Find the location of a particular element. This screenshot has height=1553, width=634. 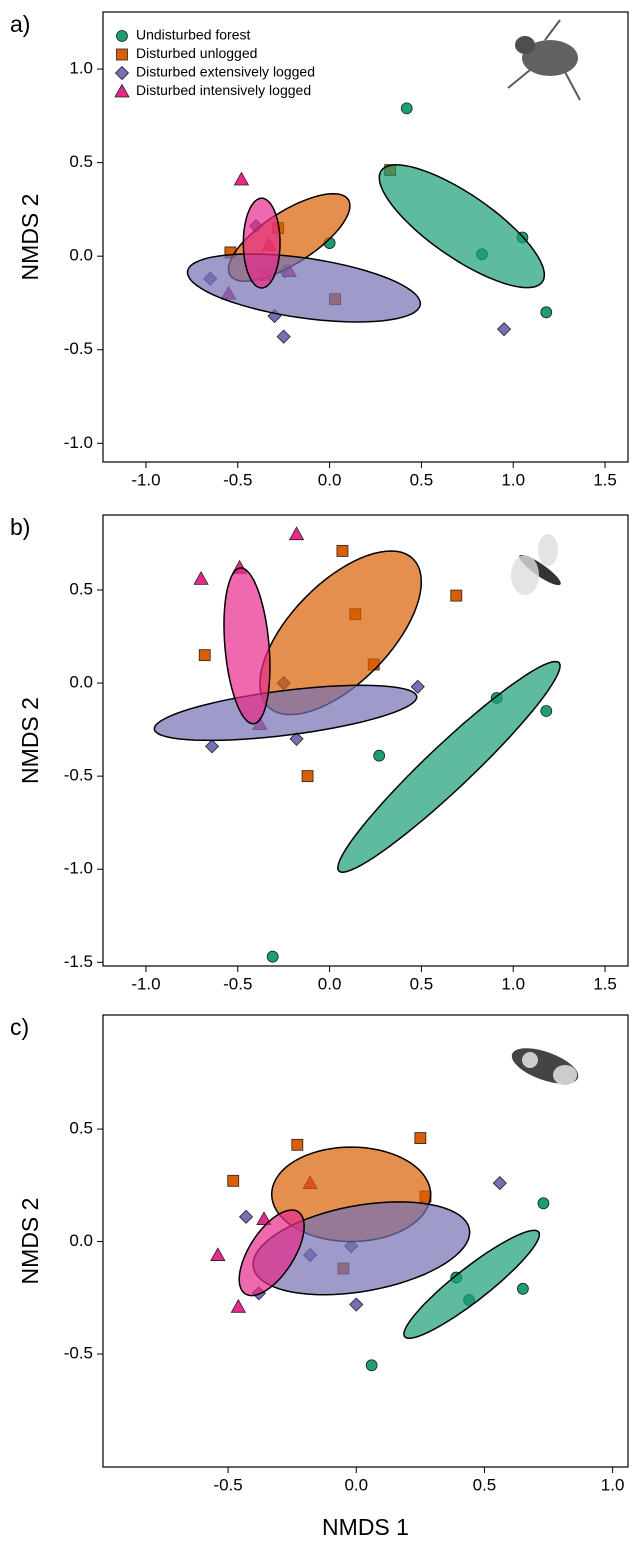

legend-text: Disturbed extensively logged is located at coordinates (225, 72).